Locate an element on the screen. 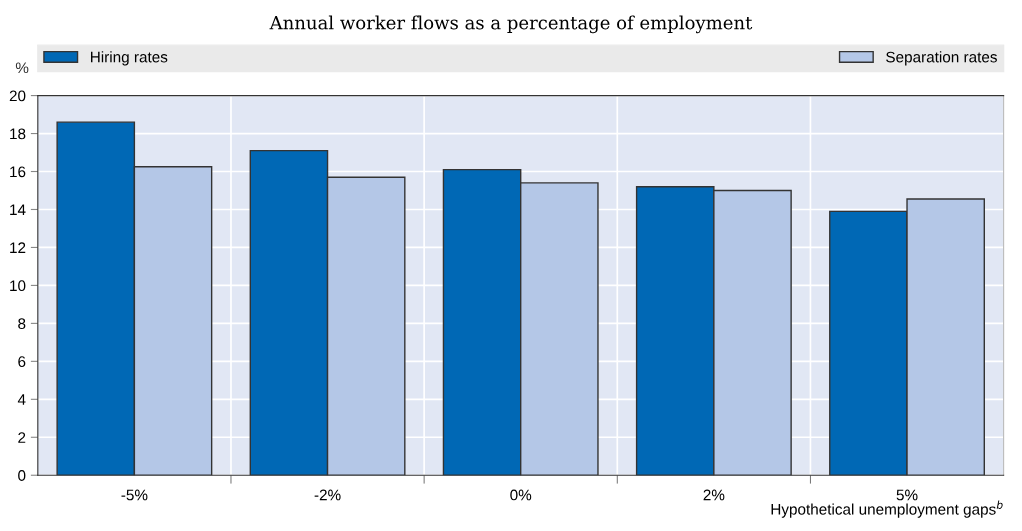  y-axis-title: % is located at coordinates (22, 68).